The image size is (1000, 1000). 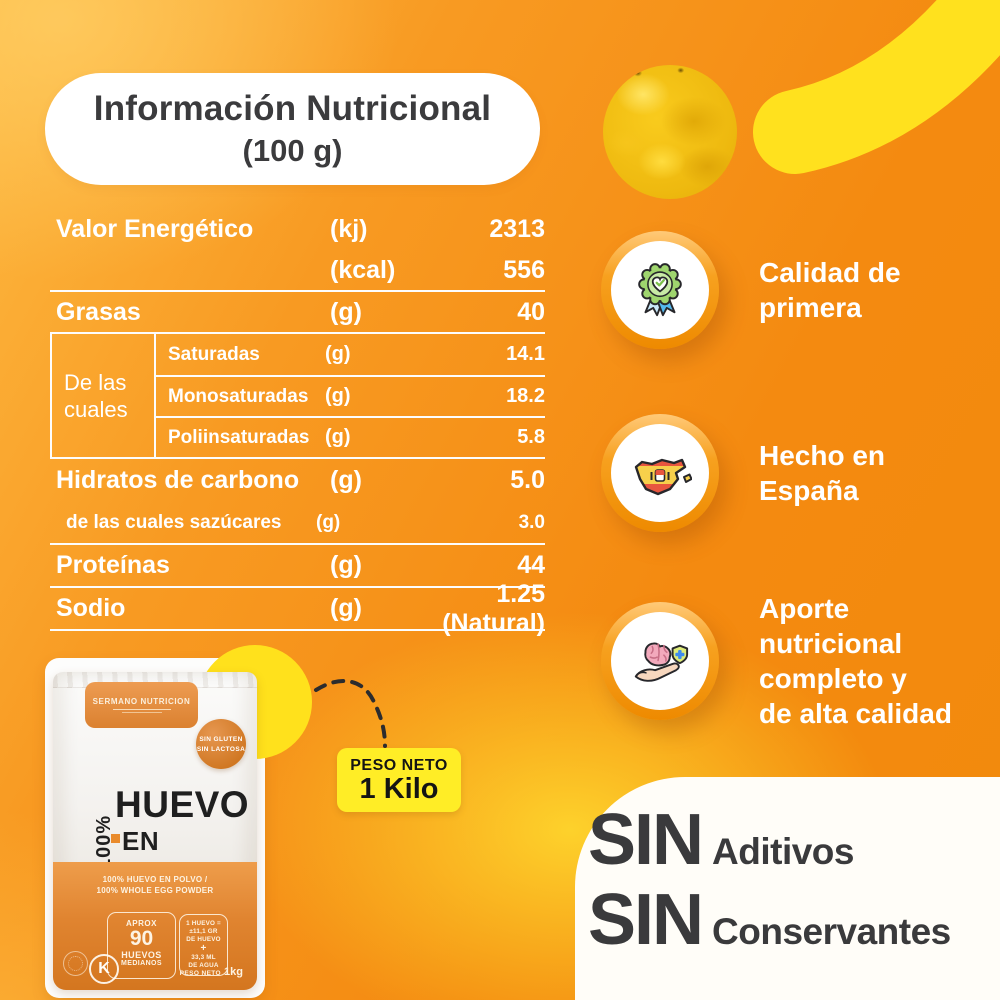 I want to click on nutrient-label: Proteínas, so click(x=113, y=565).